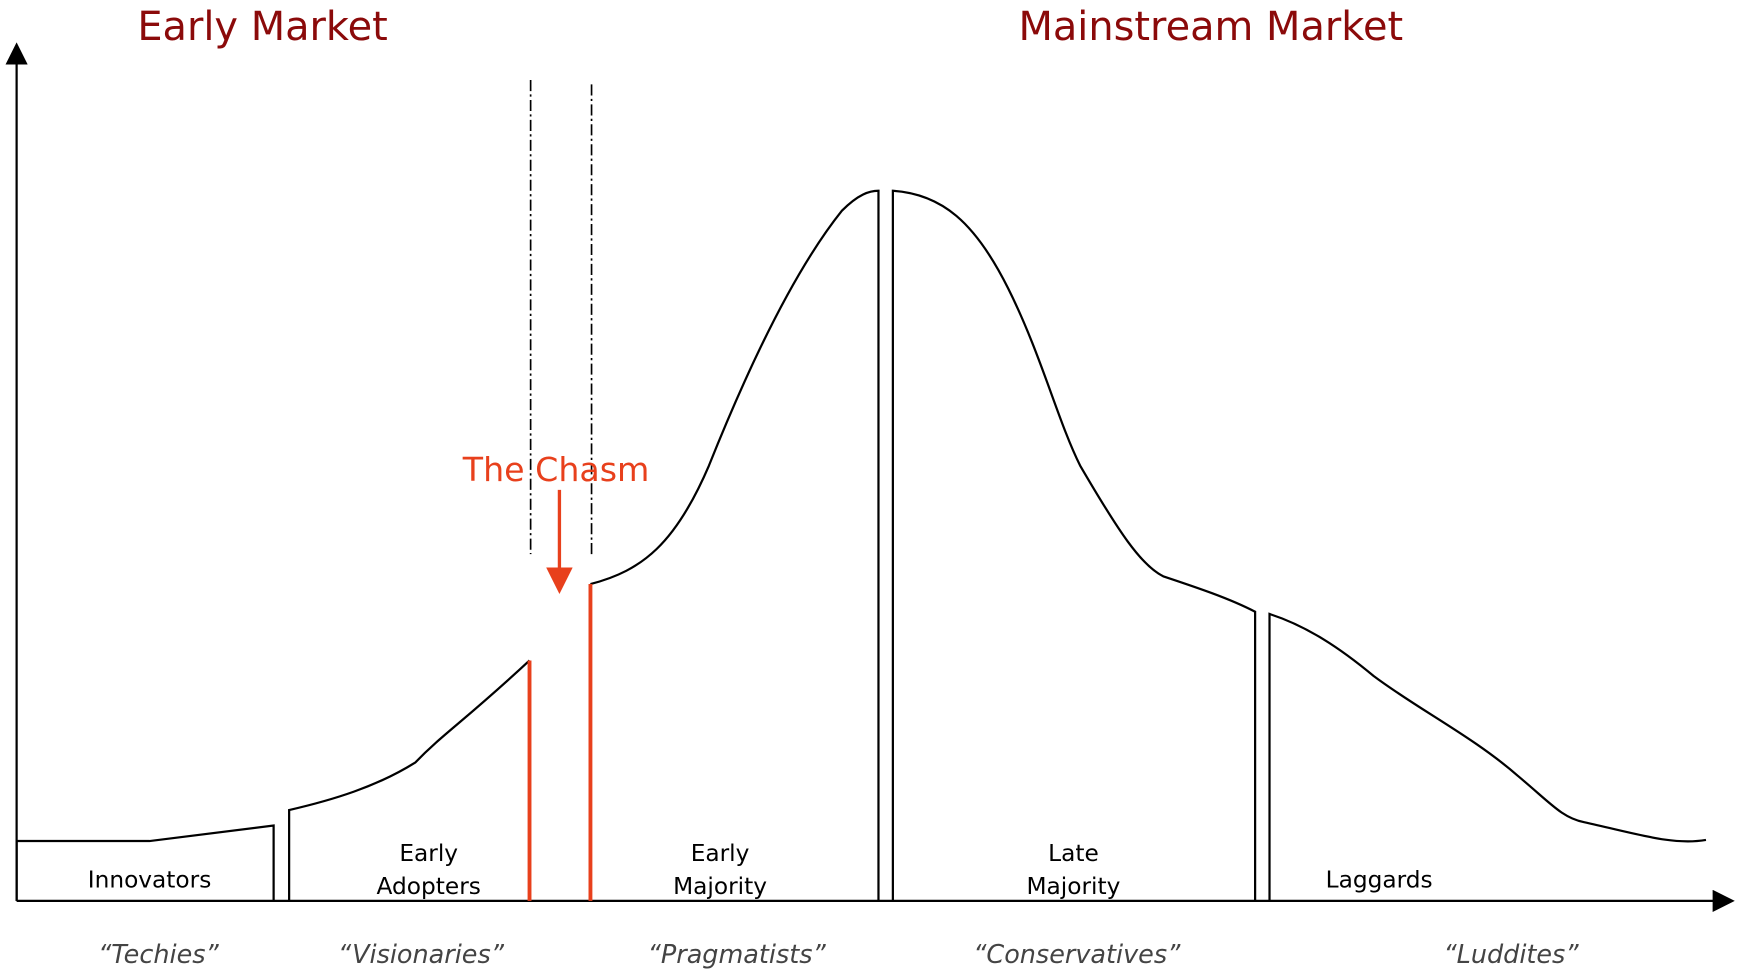  Describe the element at coordinates (1511, 955) in the screenshot. I see `segment-nickname: “Luddites”` at that location.